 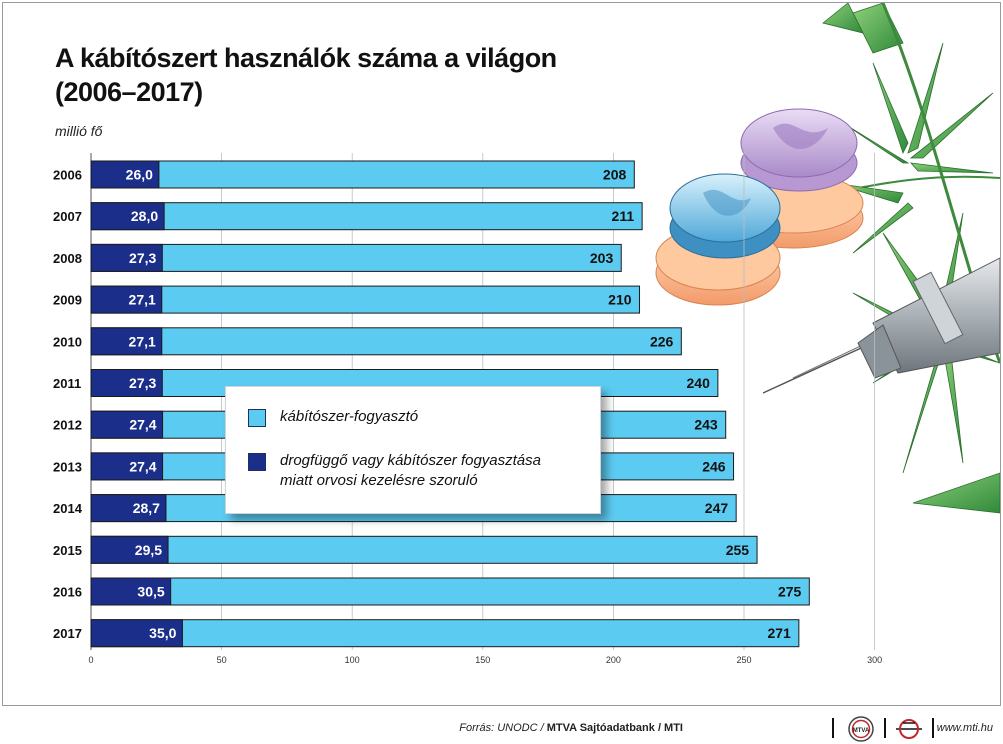 What do you see at coordinates (67, 300) in the screenshot?
I see `category-label: 2009` at bounding box center [67, 300].